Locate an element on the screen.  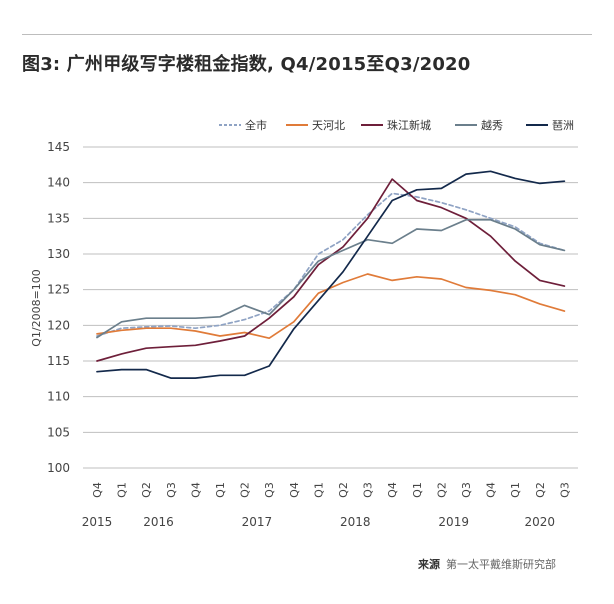
y-tick-105: 105 is located at coordinates (58, 432).